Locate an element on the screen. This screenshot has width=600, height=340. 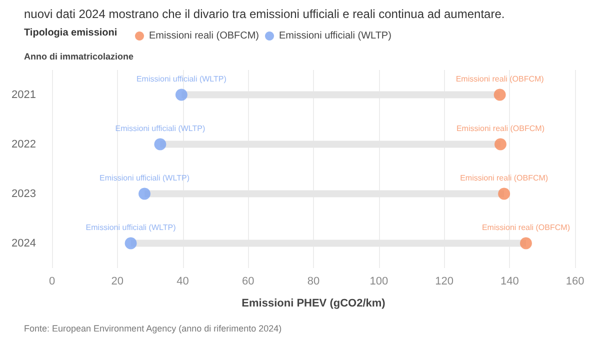
y-tick-label: 2022 is located at coordinates (24, 144).